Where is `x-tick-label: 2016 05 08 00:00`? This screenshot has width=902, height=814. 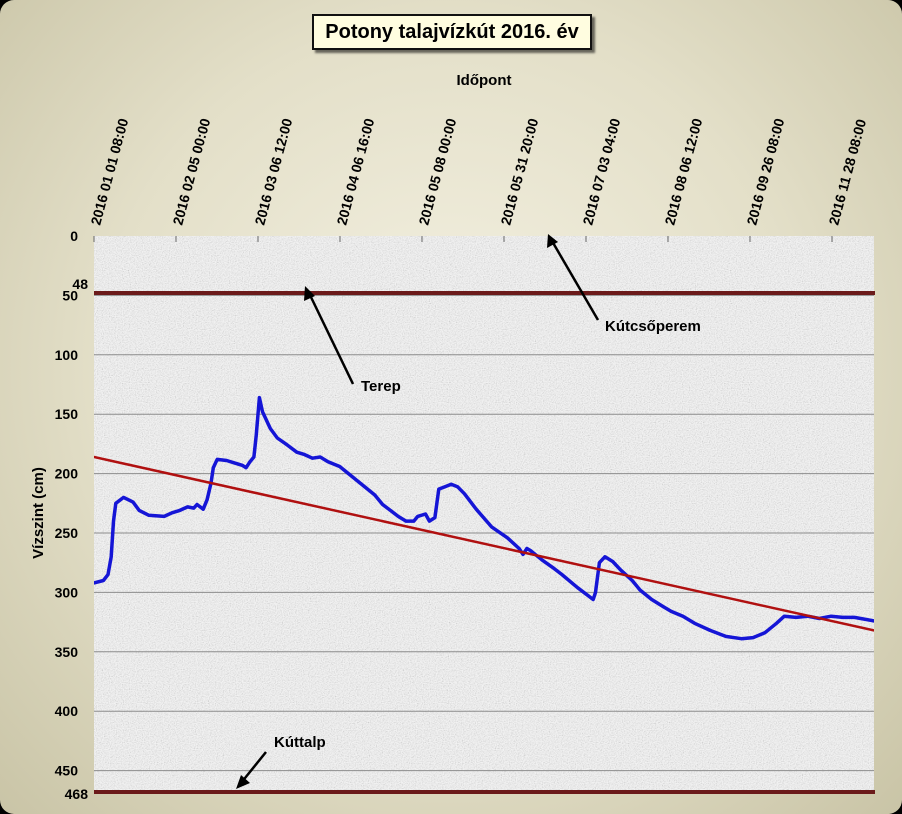
x-tick-label: 2016 05 08 00:00 is located at coordinates (437, 171).